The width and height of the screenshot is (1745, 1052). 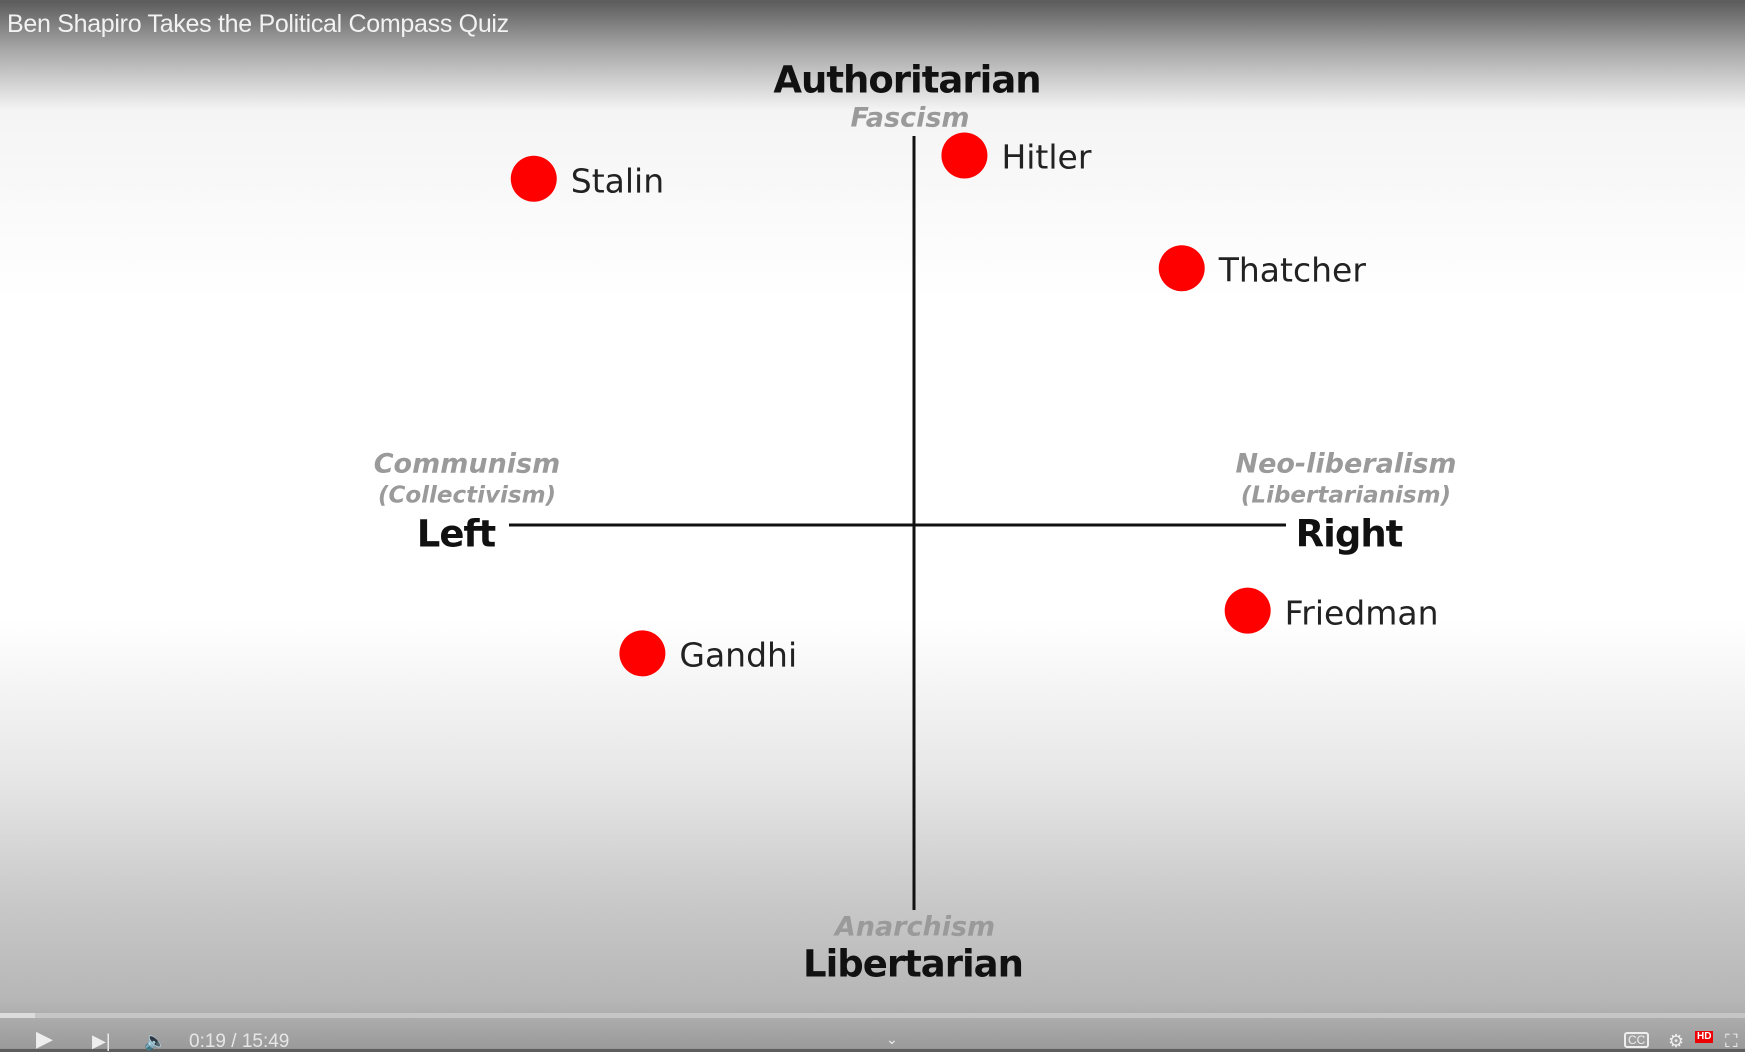 I want to click on fullscreen-icon: ⛶, so click(x=1731, y=1041).